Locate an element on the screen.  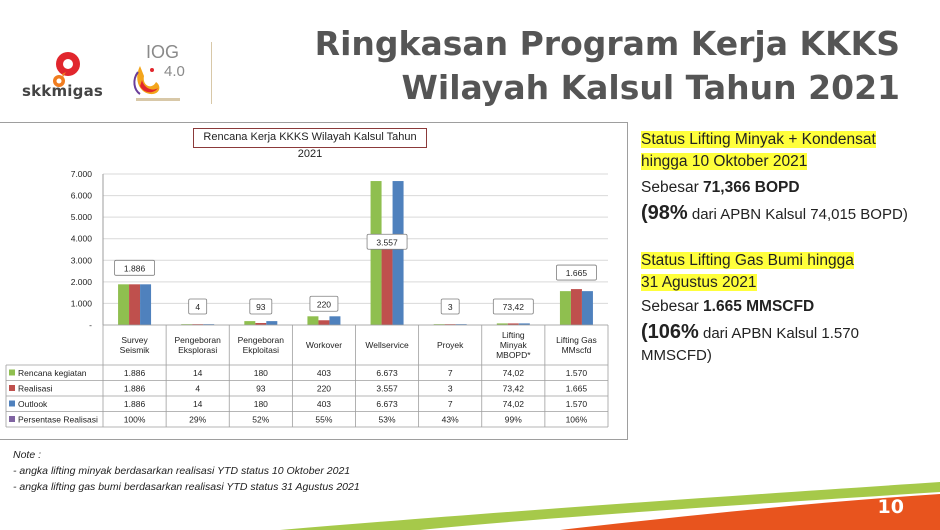
iog-text: IOG is located at coordinates (162, 52).